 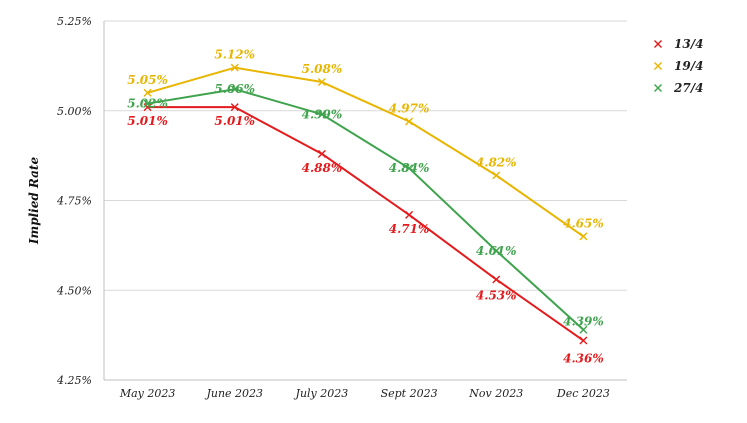 What do you see at coordinates (321, 393) in the screenshot?
I see `x-tick-label: July 2023` at bounding box center [321, 393].